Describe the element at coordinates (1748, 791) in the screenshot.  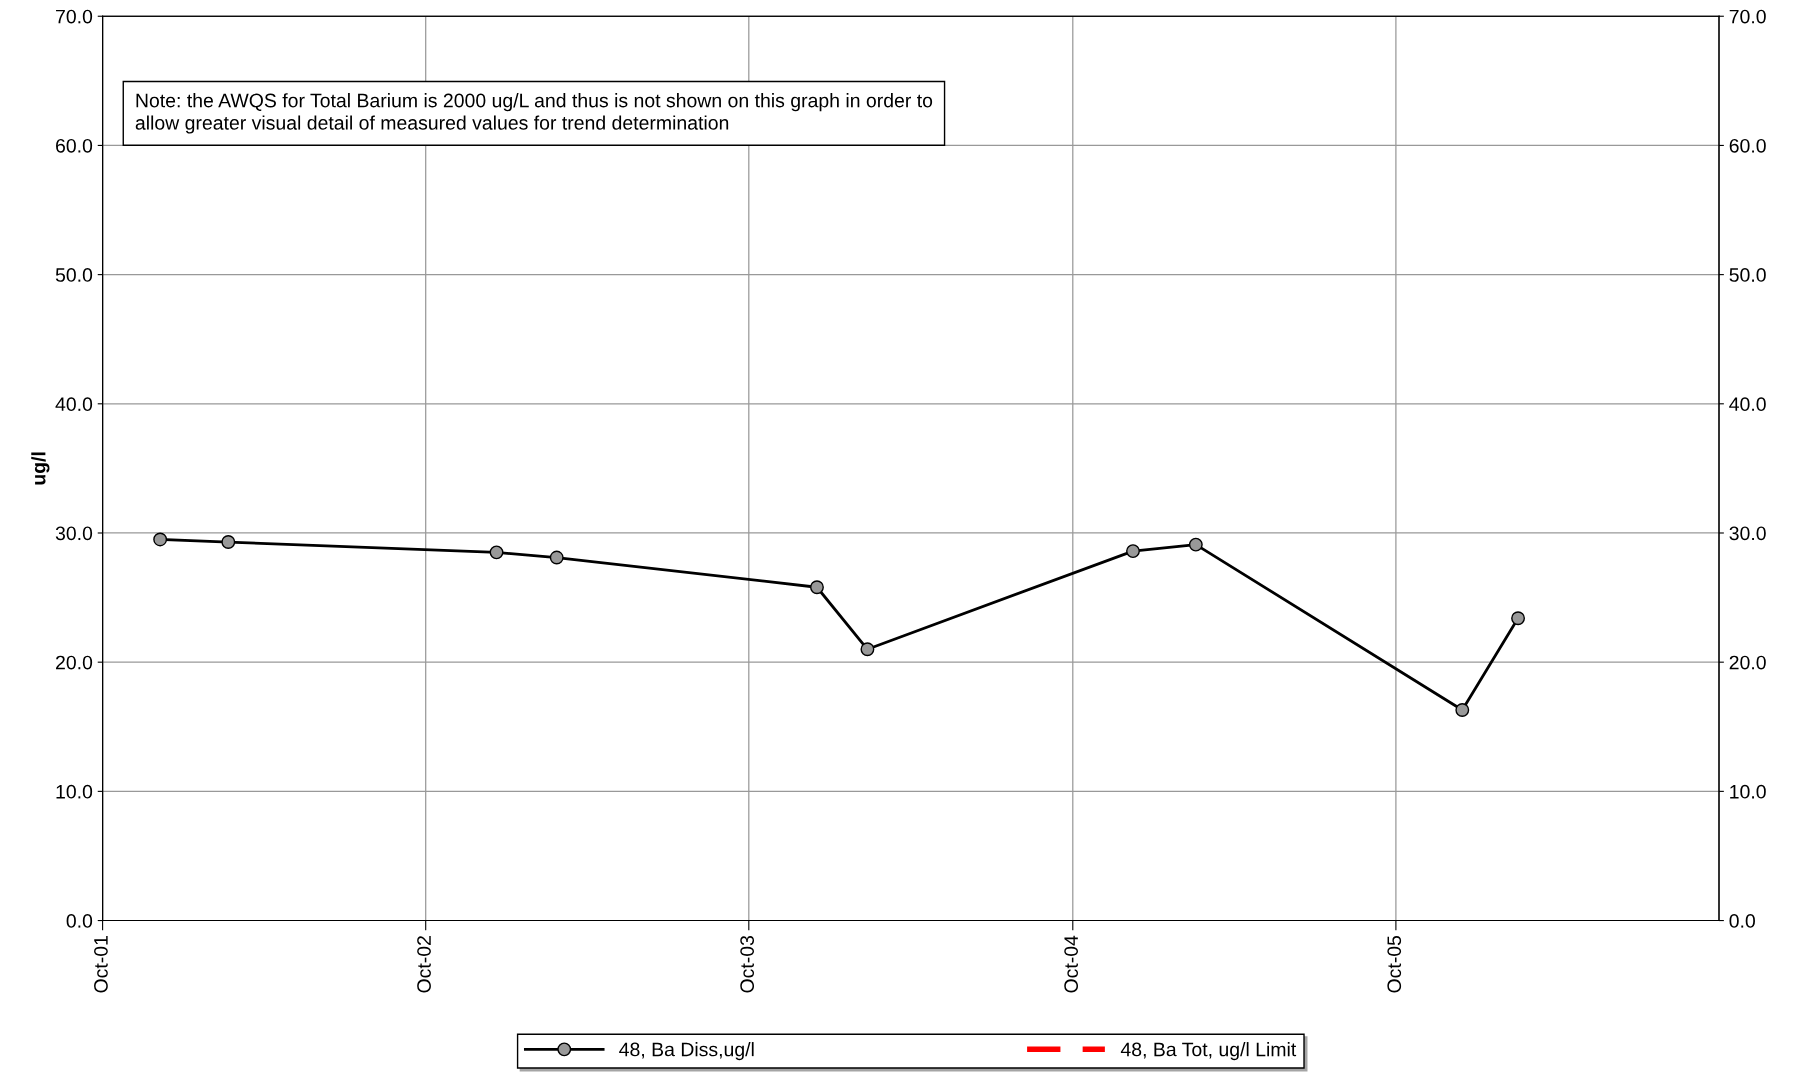
I see `y2-tick-label: 10.0` at that location.